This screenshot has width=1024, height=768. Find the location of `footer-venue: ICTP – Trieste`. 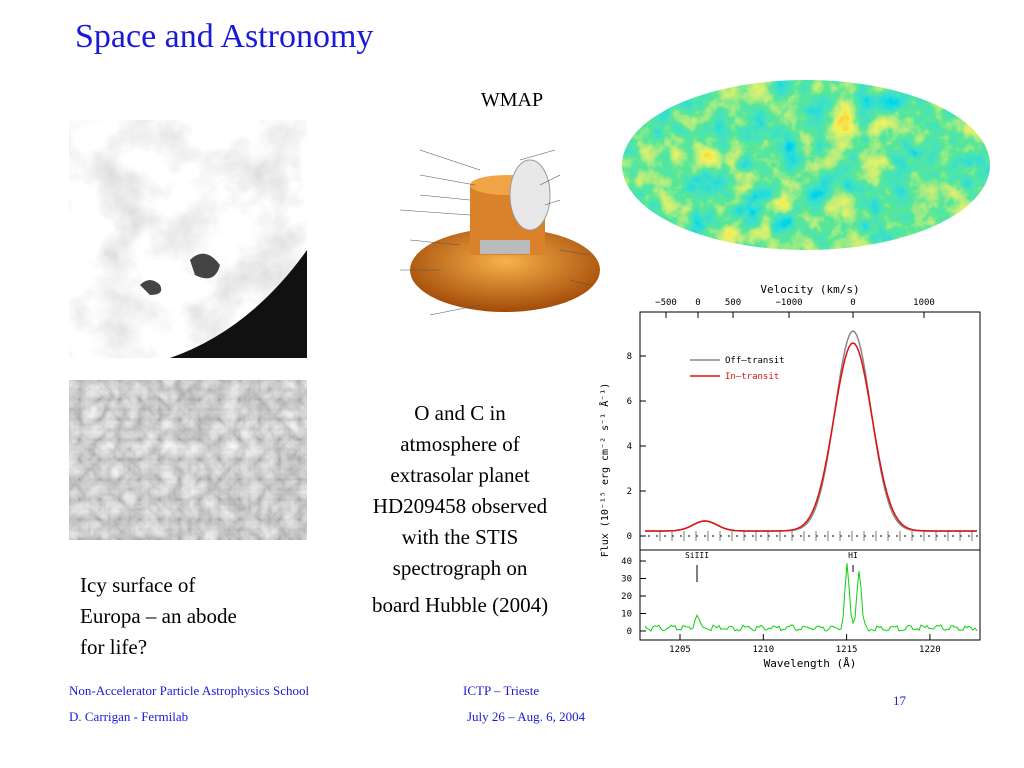

footer-venue: ICTP – Trieste is located at coordinates (501, 690).